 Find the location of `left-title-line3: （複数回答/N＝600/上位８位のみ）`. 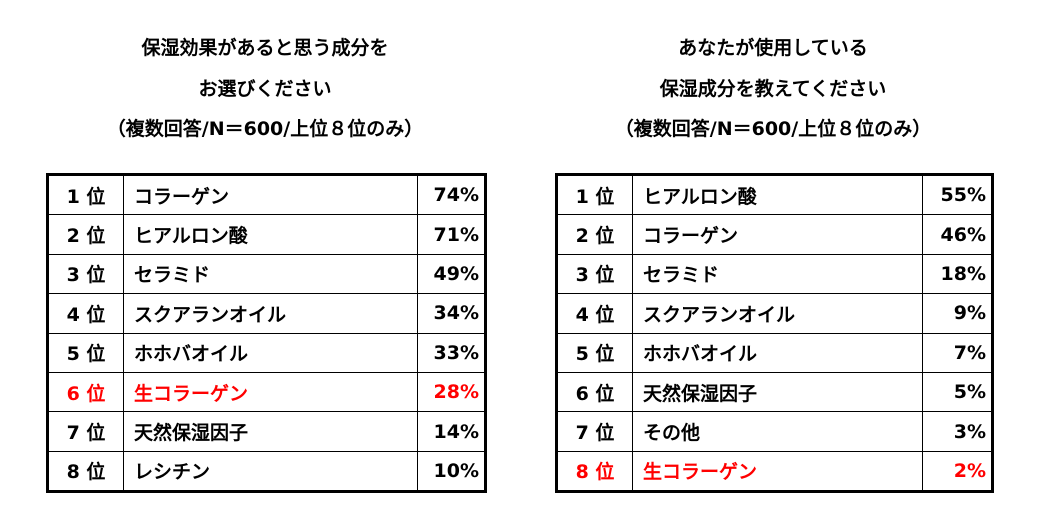

left-title-line3: （複数回答/N＝600/上位８位のみ） is located at coordinates (265, 129).